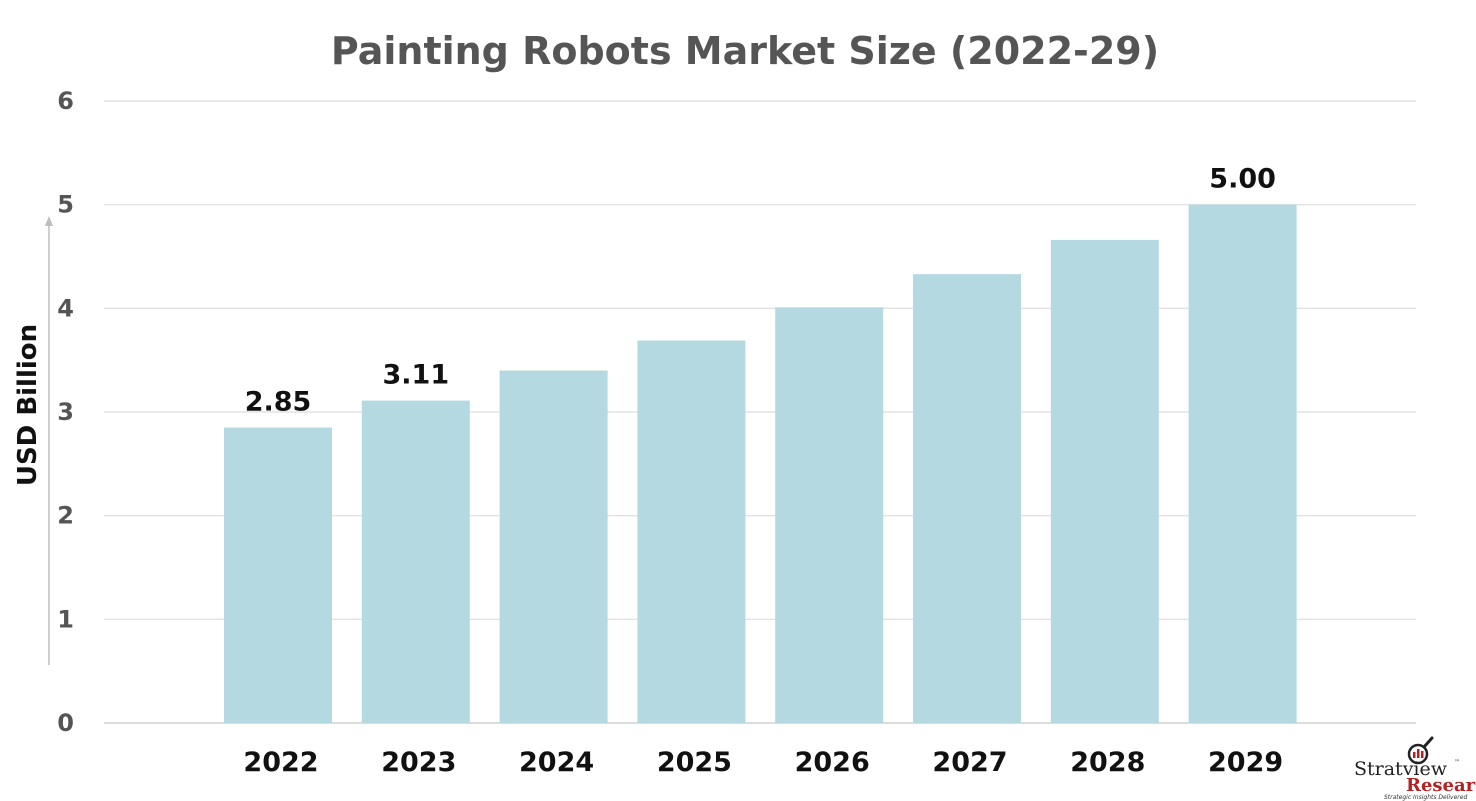  Describe the element at coordinates (1104, 481) in the screenshot. I see `bar-2028` at that location.